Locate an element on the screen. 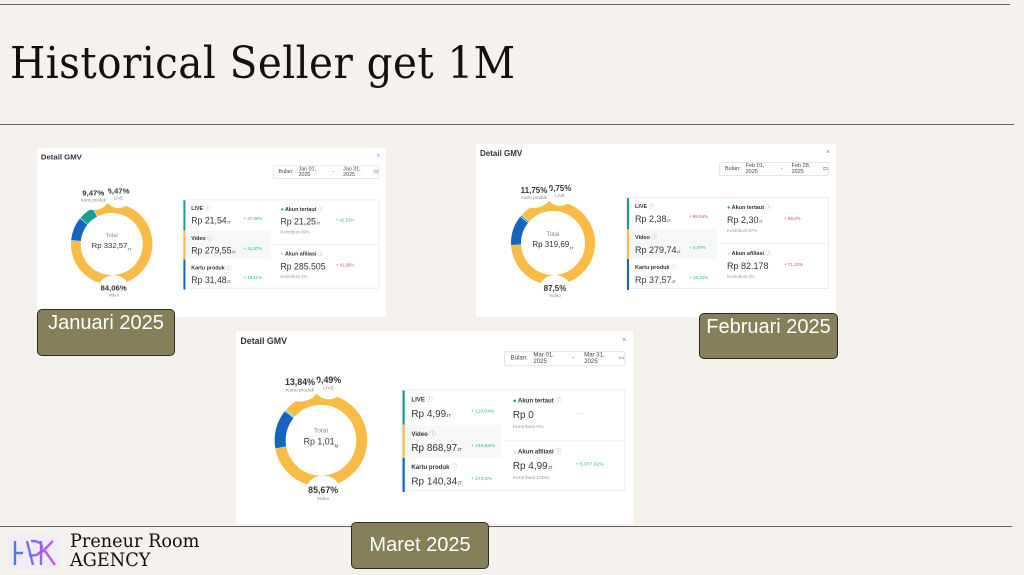  account-kontribusi: Kontribusi 99% is located at coordinates (295, 232).